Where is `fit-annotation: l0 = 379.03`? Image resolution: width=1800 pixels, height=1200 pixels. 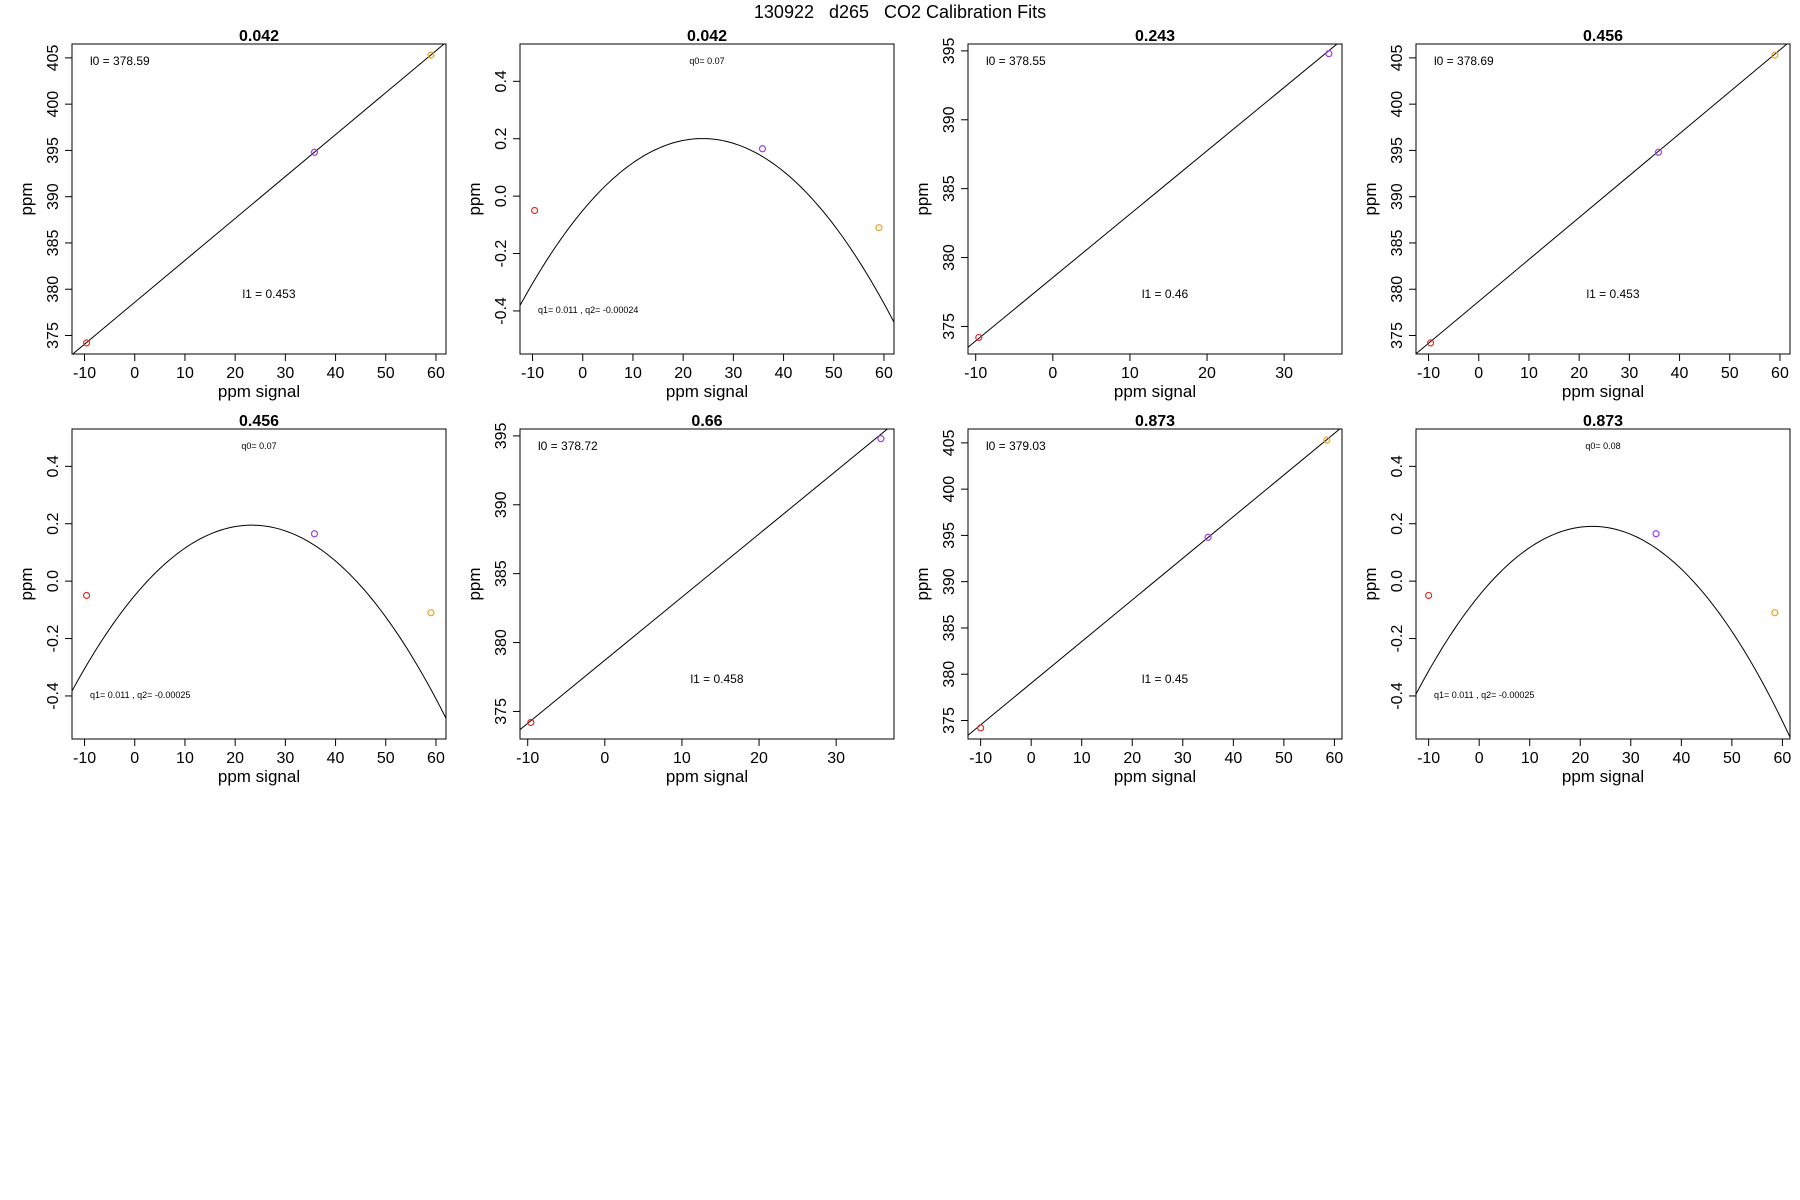
fit-annotation: l0 = 379.03 is located at coordinates (1016, 446).